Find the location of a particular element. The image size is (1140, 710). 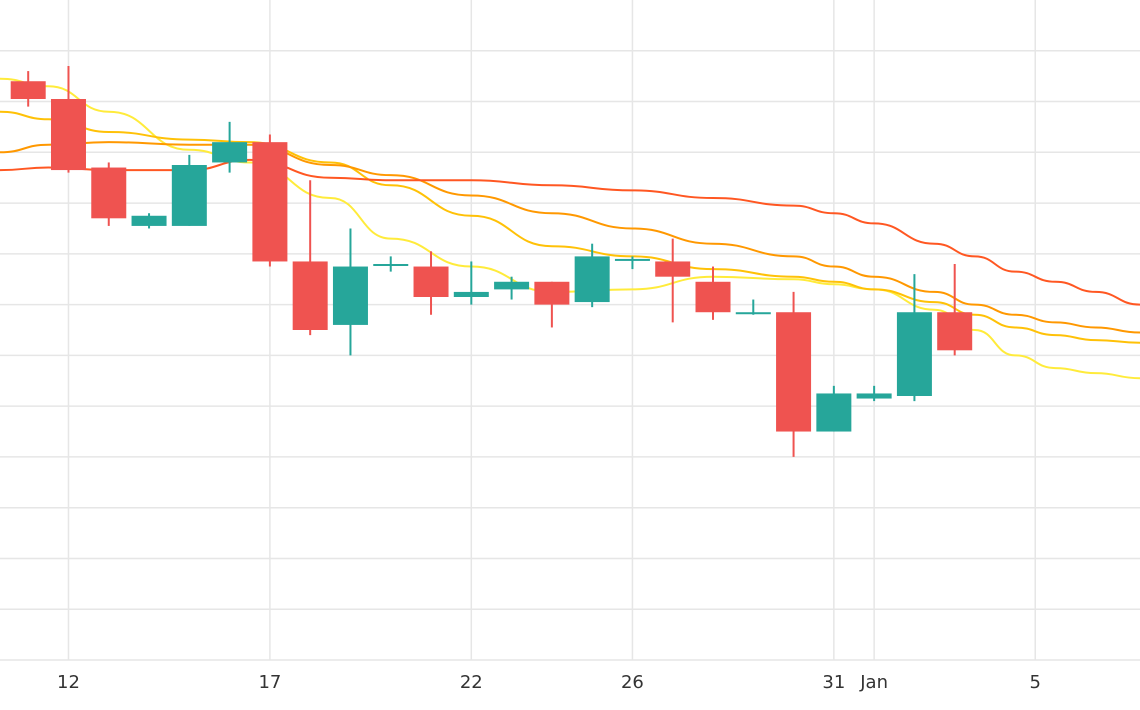

x-tick-label: 26 is located at coordinates (632, 682).